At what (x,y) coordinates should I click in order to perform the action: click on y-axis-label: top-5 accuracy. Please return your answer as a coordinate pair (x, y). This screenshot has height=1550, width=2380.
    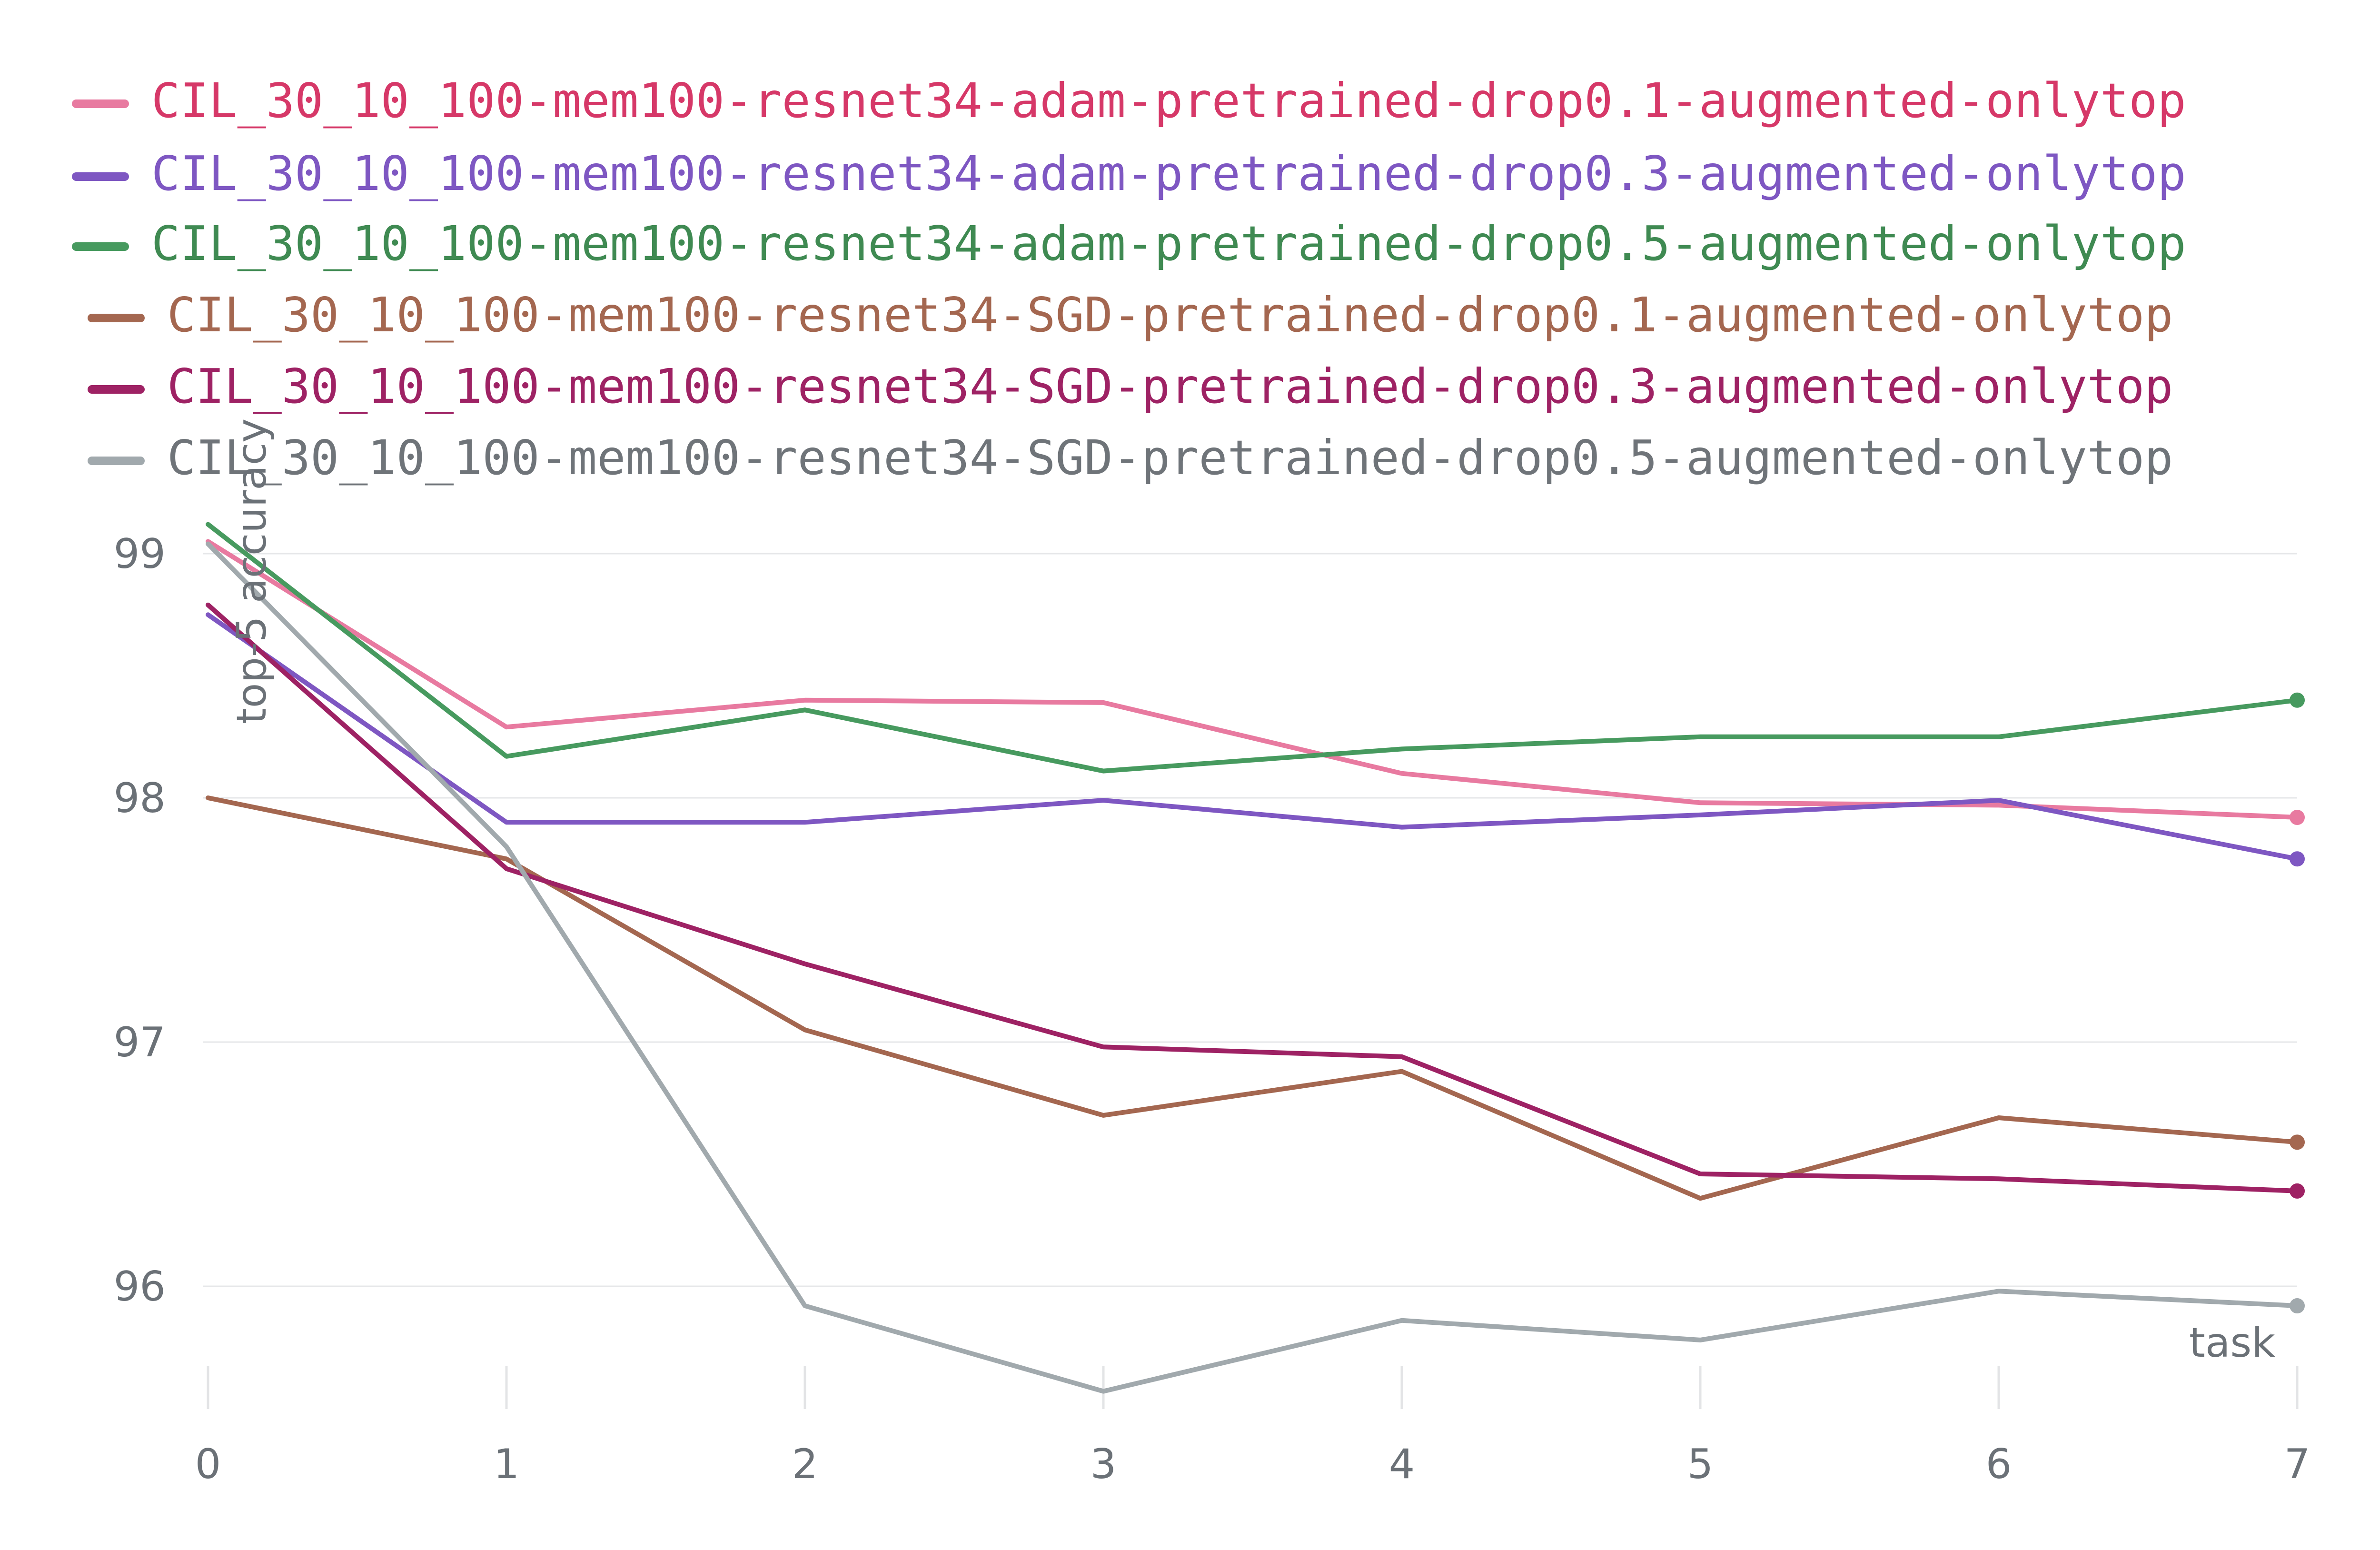
    Looking at the image, I should click on (252, 571).